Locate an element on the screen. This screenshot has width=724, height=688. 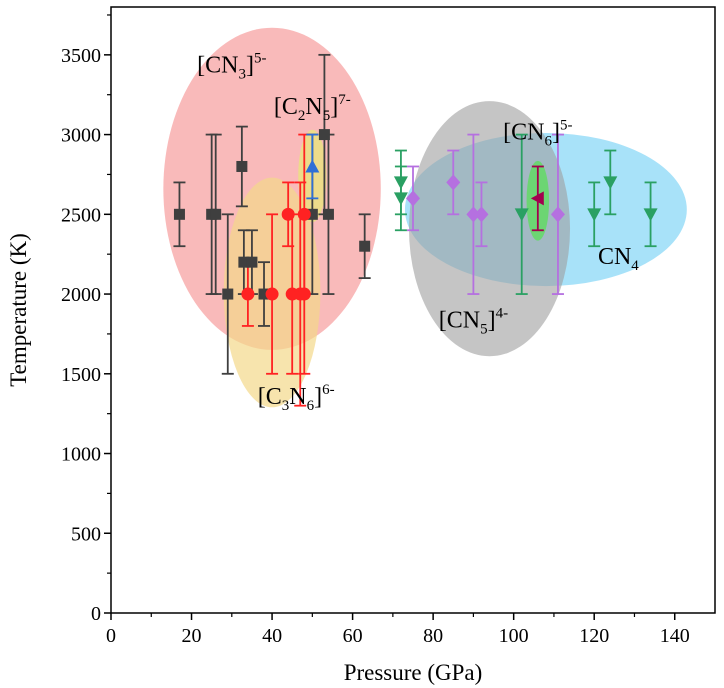
region-label-part: 4 is located at coordinates (635, 266).